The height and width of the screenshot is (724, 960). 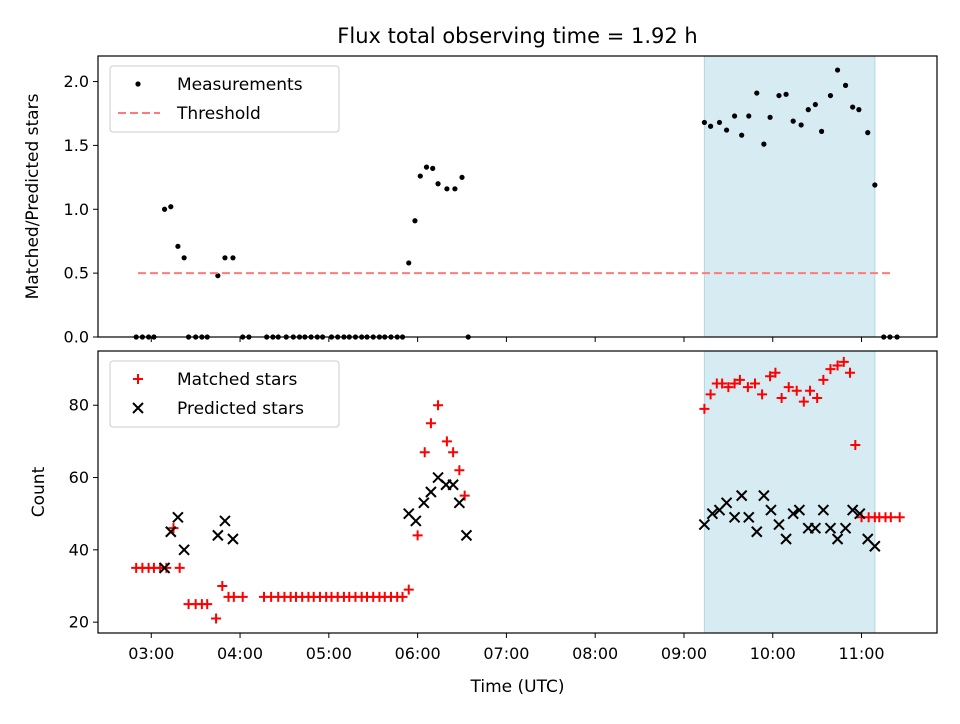 I want to click on y-tick-label: 2.0, so click(x=76, y=81).